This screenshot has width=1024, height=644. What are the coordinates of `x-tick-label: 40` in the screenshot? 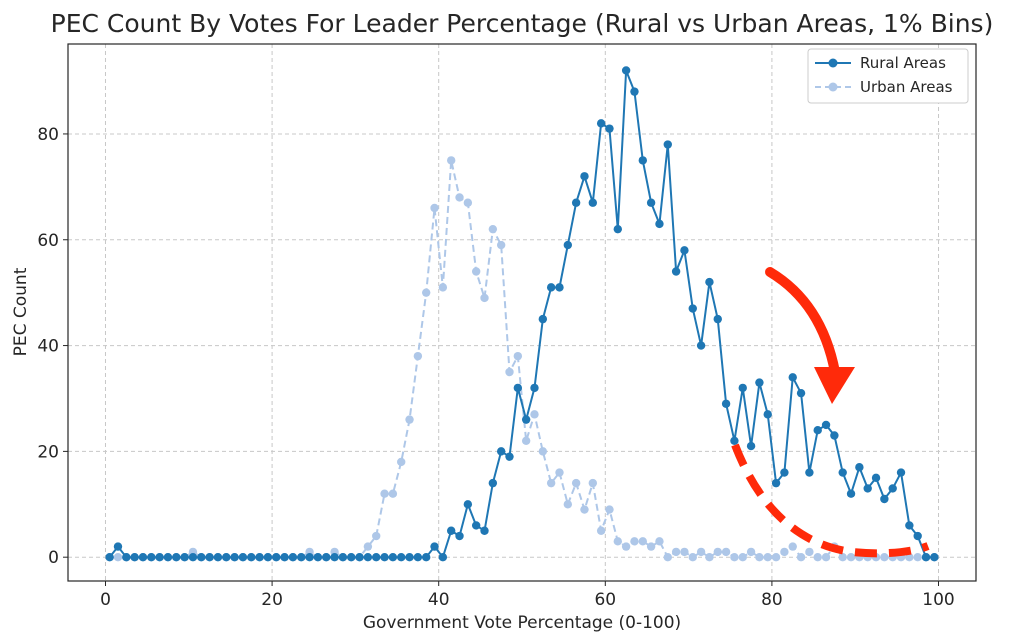 It's located at (439, 600).